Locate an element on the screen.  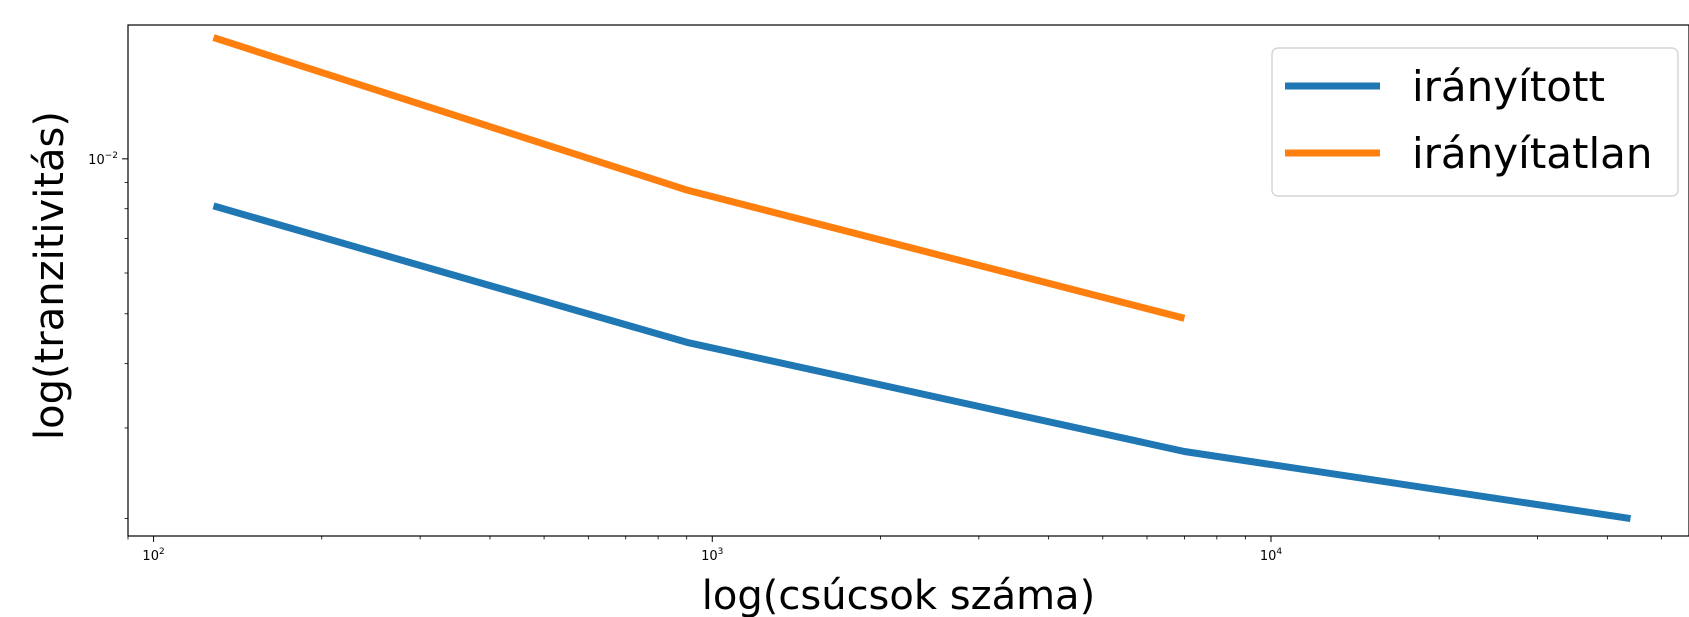
legend: irányított irányítatlan is located at coordinates (1475, 122).